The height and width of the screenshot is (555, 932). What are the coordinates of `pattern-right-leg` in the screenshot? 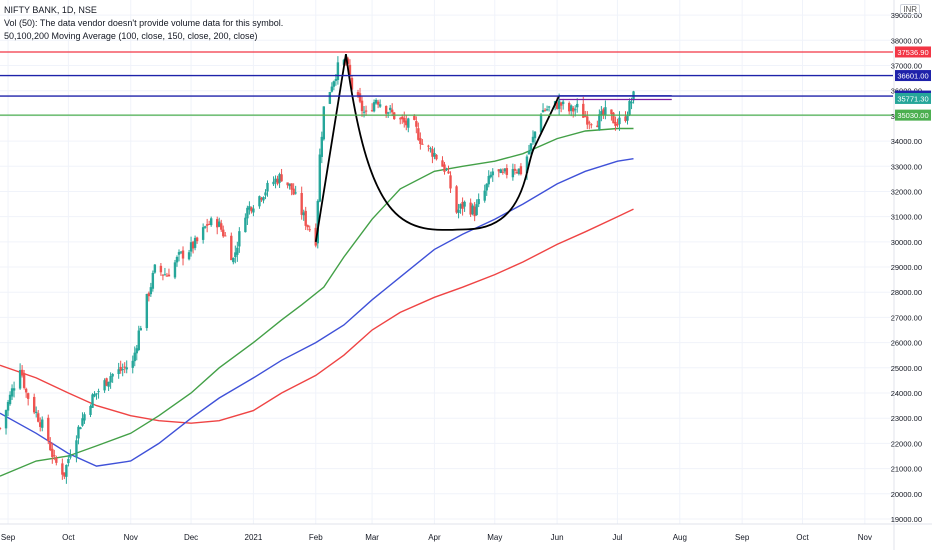 It's located at (547, 121).